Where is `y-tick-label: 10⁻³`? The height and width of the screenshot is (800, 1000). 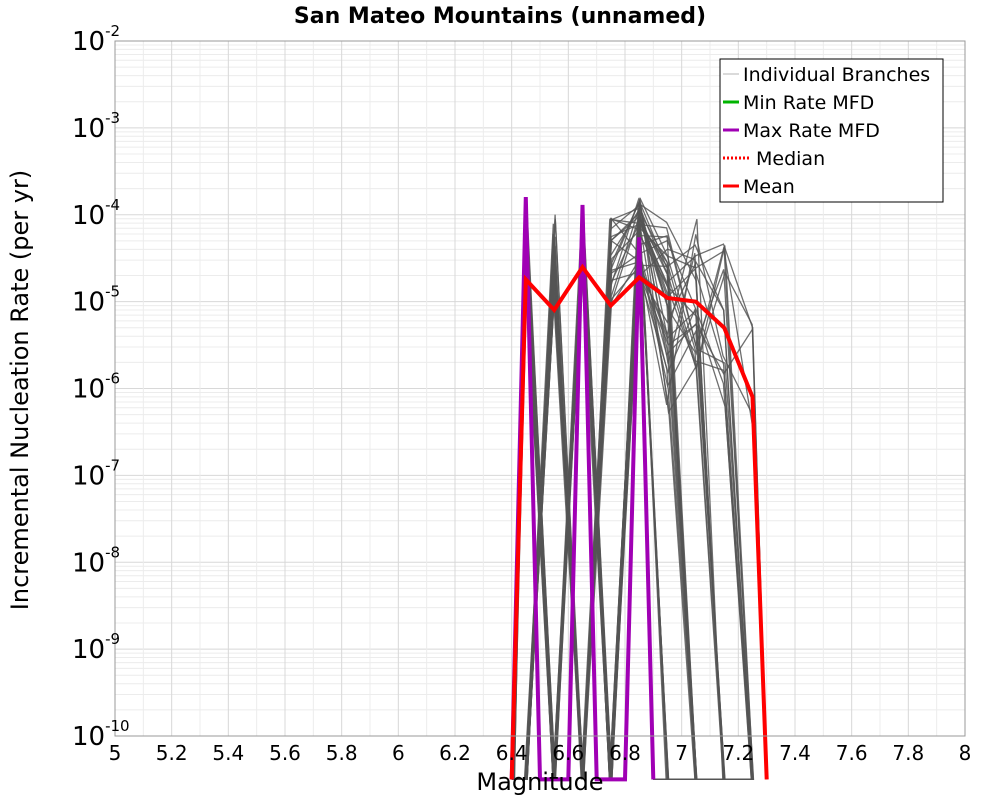 y-tick-label: 10⁻³ is located at coordinates (96, 126).